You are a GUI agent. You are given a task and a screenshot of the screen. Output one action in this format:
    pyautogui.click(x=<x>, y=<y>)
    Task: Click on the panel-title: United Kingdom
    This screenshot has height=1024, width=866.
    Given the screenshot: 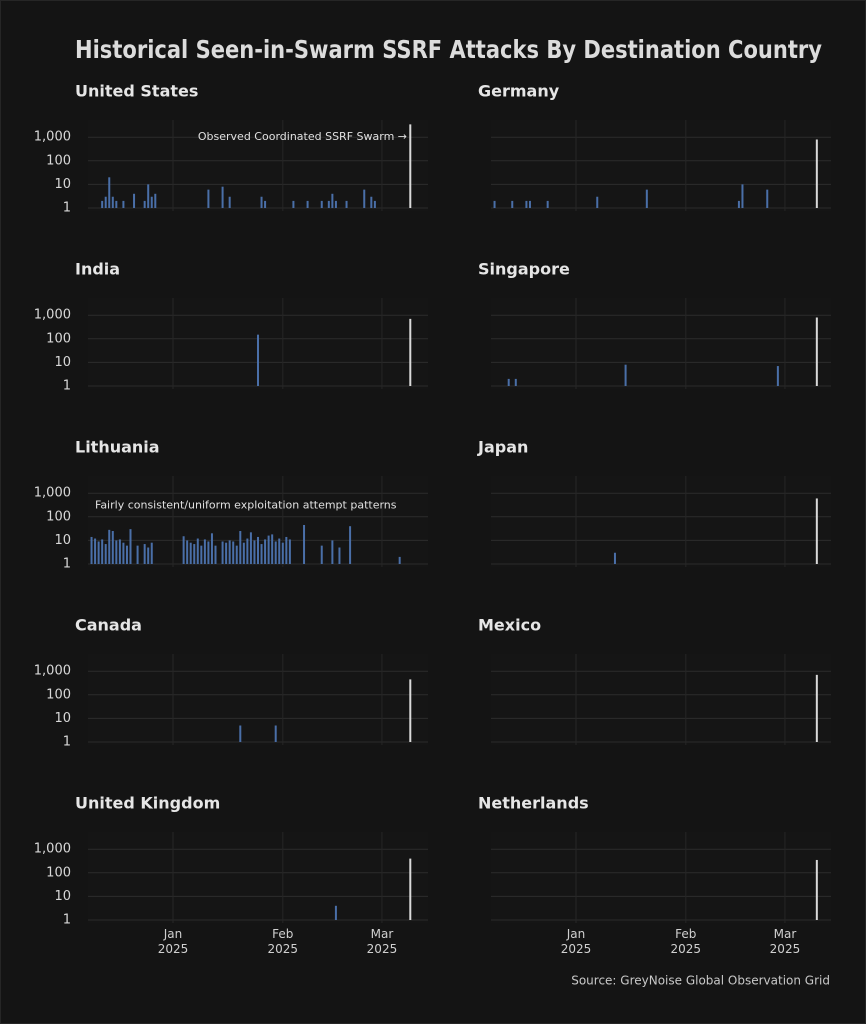 What is the action you would take?
    pyautogui.click(x=147, y=803)
    